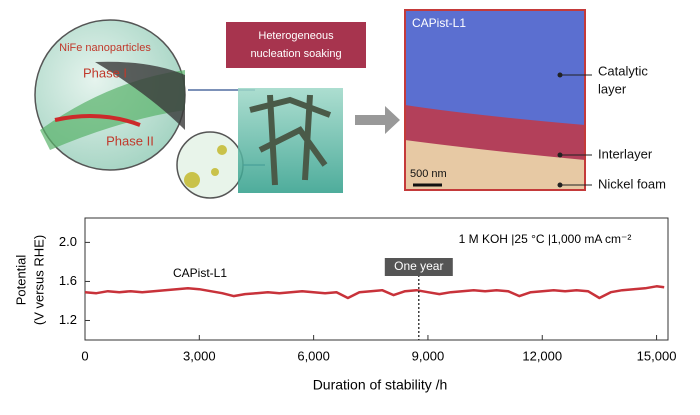  I want to click on conditions: 1 M KOH |25 °C |1,000 mA cm⁻², so click(545, 239).